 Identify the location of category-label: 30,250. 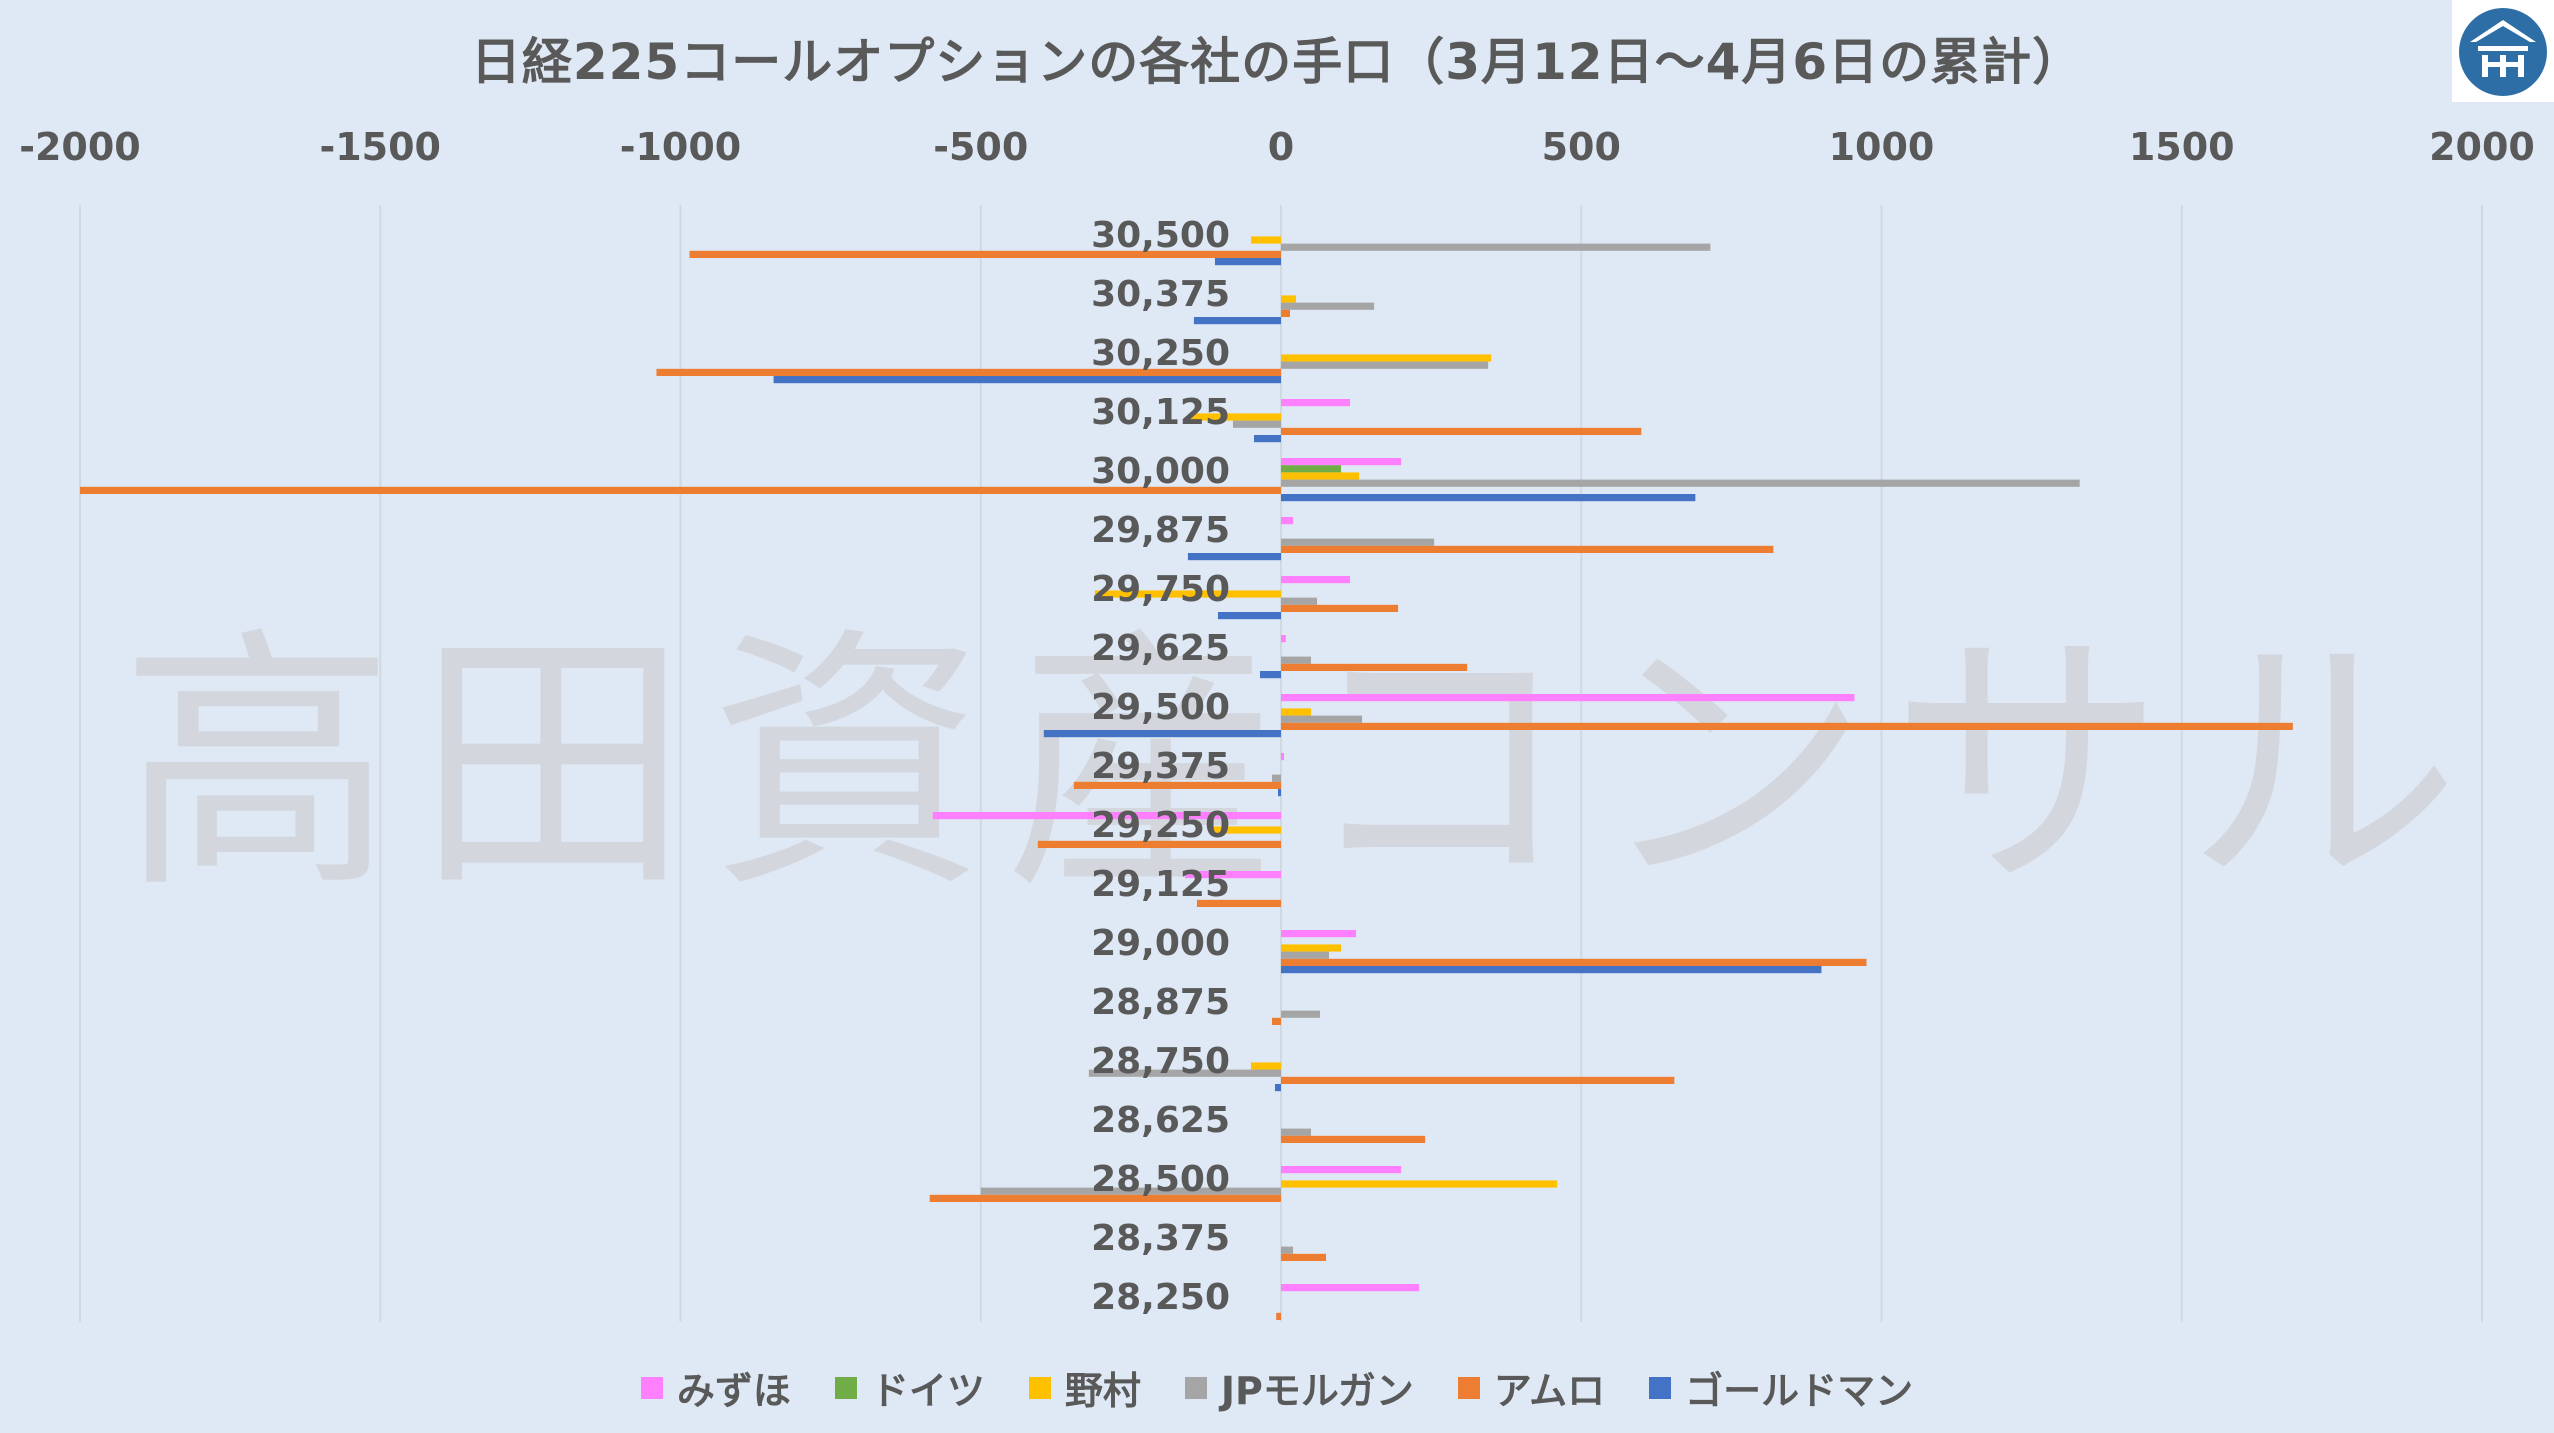
(1160, 353).